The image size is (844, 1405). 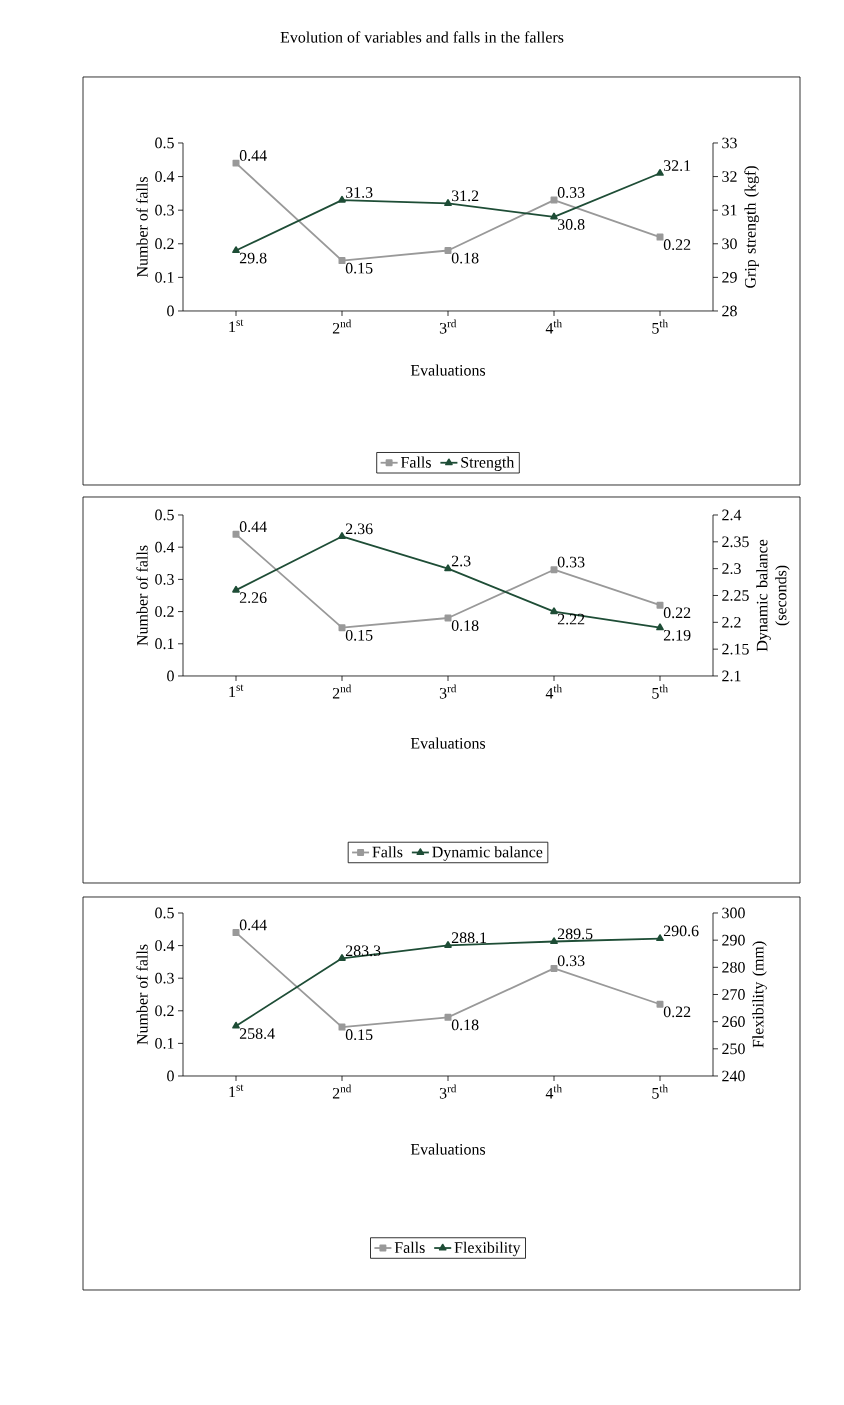 I want to click on y2-tick-label: 2.3, so click(x=731, y=569).